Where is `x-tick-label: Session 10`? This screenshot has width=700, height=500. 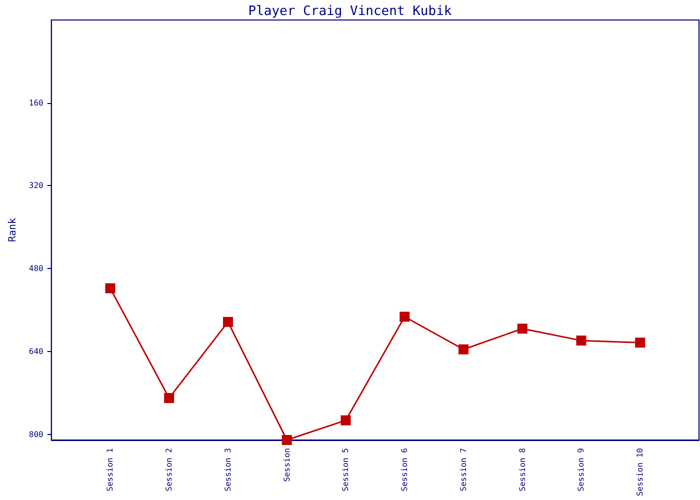 x-tick-label: Session 10 is located at coordinates (640, 472).